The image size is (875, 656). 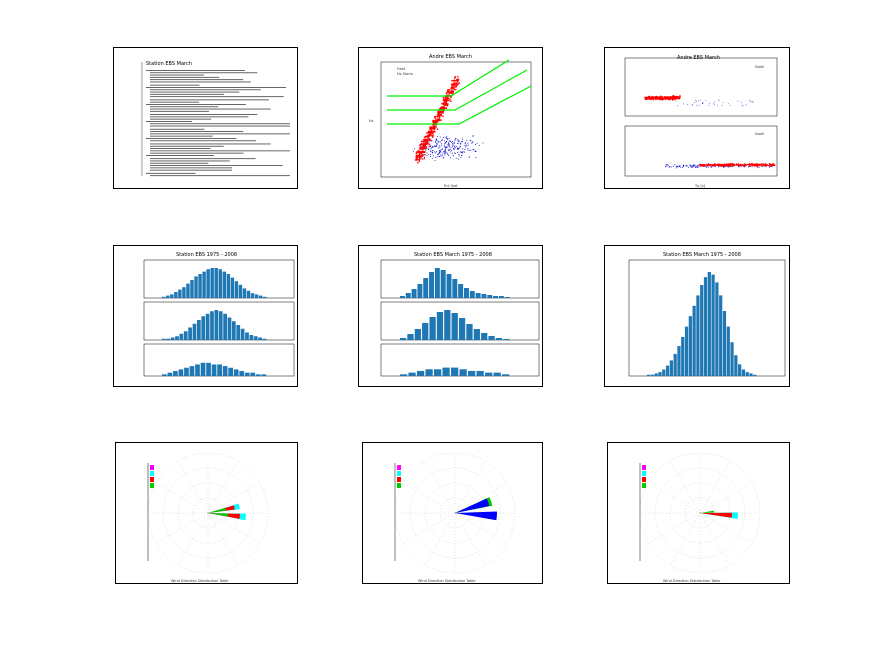 What do you see at coordinates (716, 515) in the screenshot?
I see `rose-wedge` at bounding box center [716, 515].